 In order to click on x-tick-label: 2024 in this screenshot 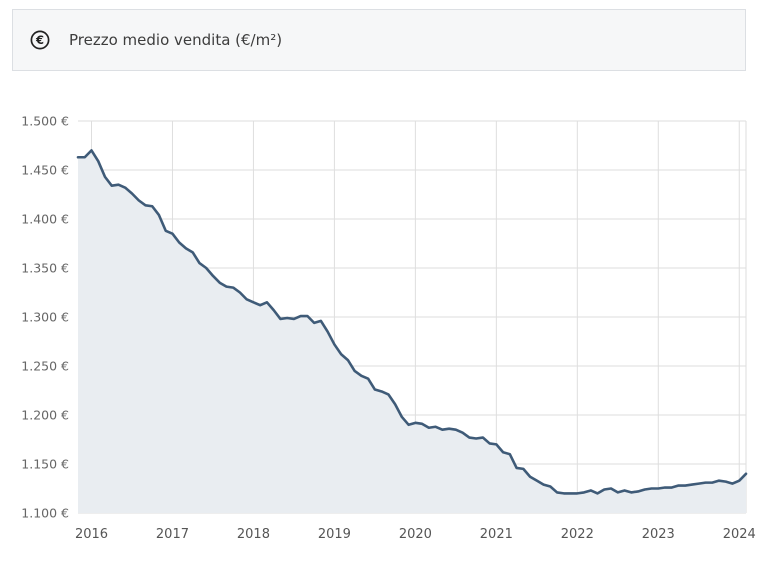, I will do `click(739, 534)`.